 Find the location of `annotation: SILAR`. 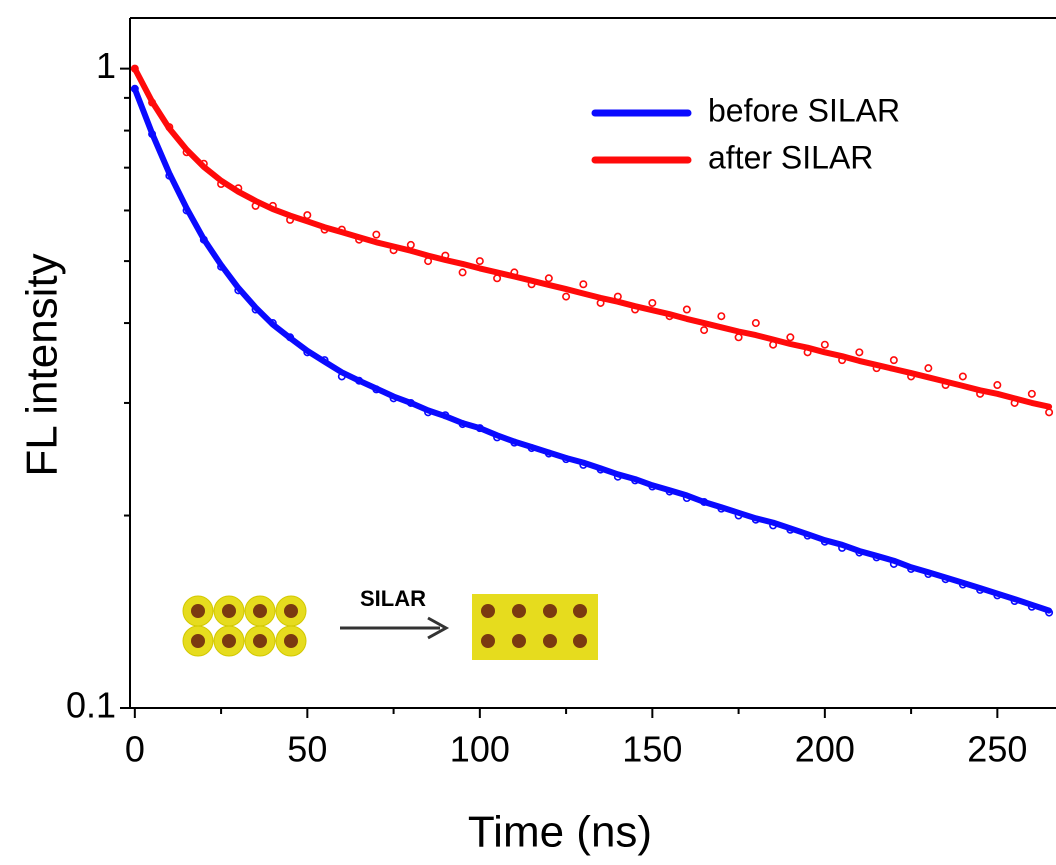

annotation: SILAR is located at coordinates (393, 598).